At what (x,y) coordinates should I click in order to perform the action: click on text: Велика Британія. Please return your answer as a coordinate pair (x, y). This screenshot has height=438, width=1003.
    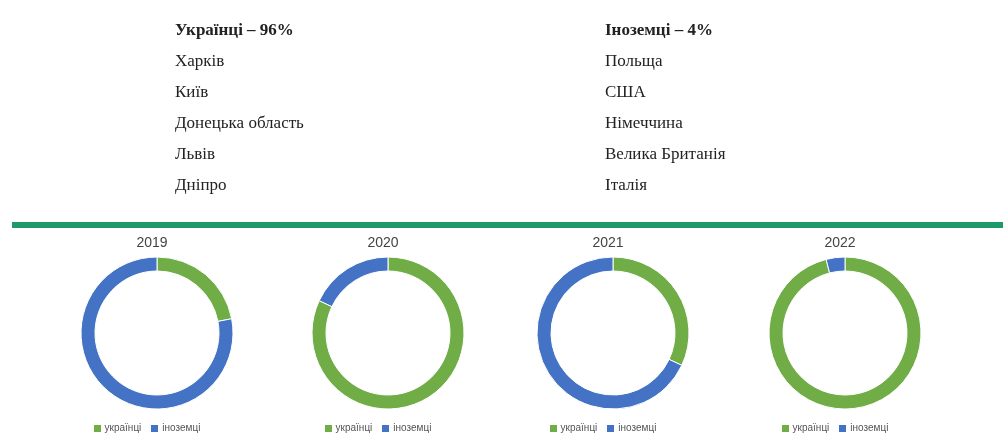
    Looking at the image, I should click on (665, 154).